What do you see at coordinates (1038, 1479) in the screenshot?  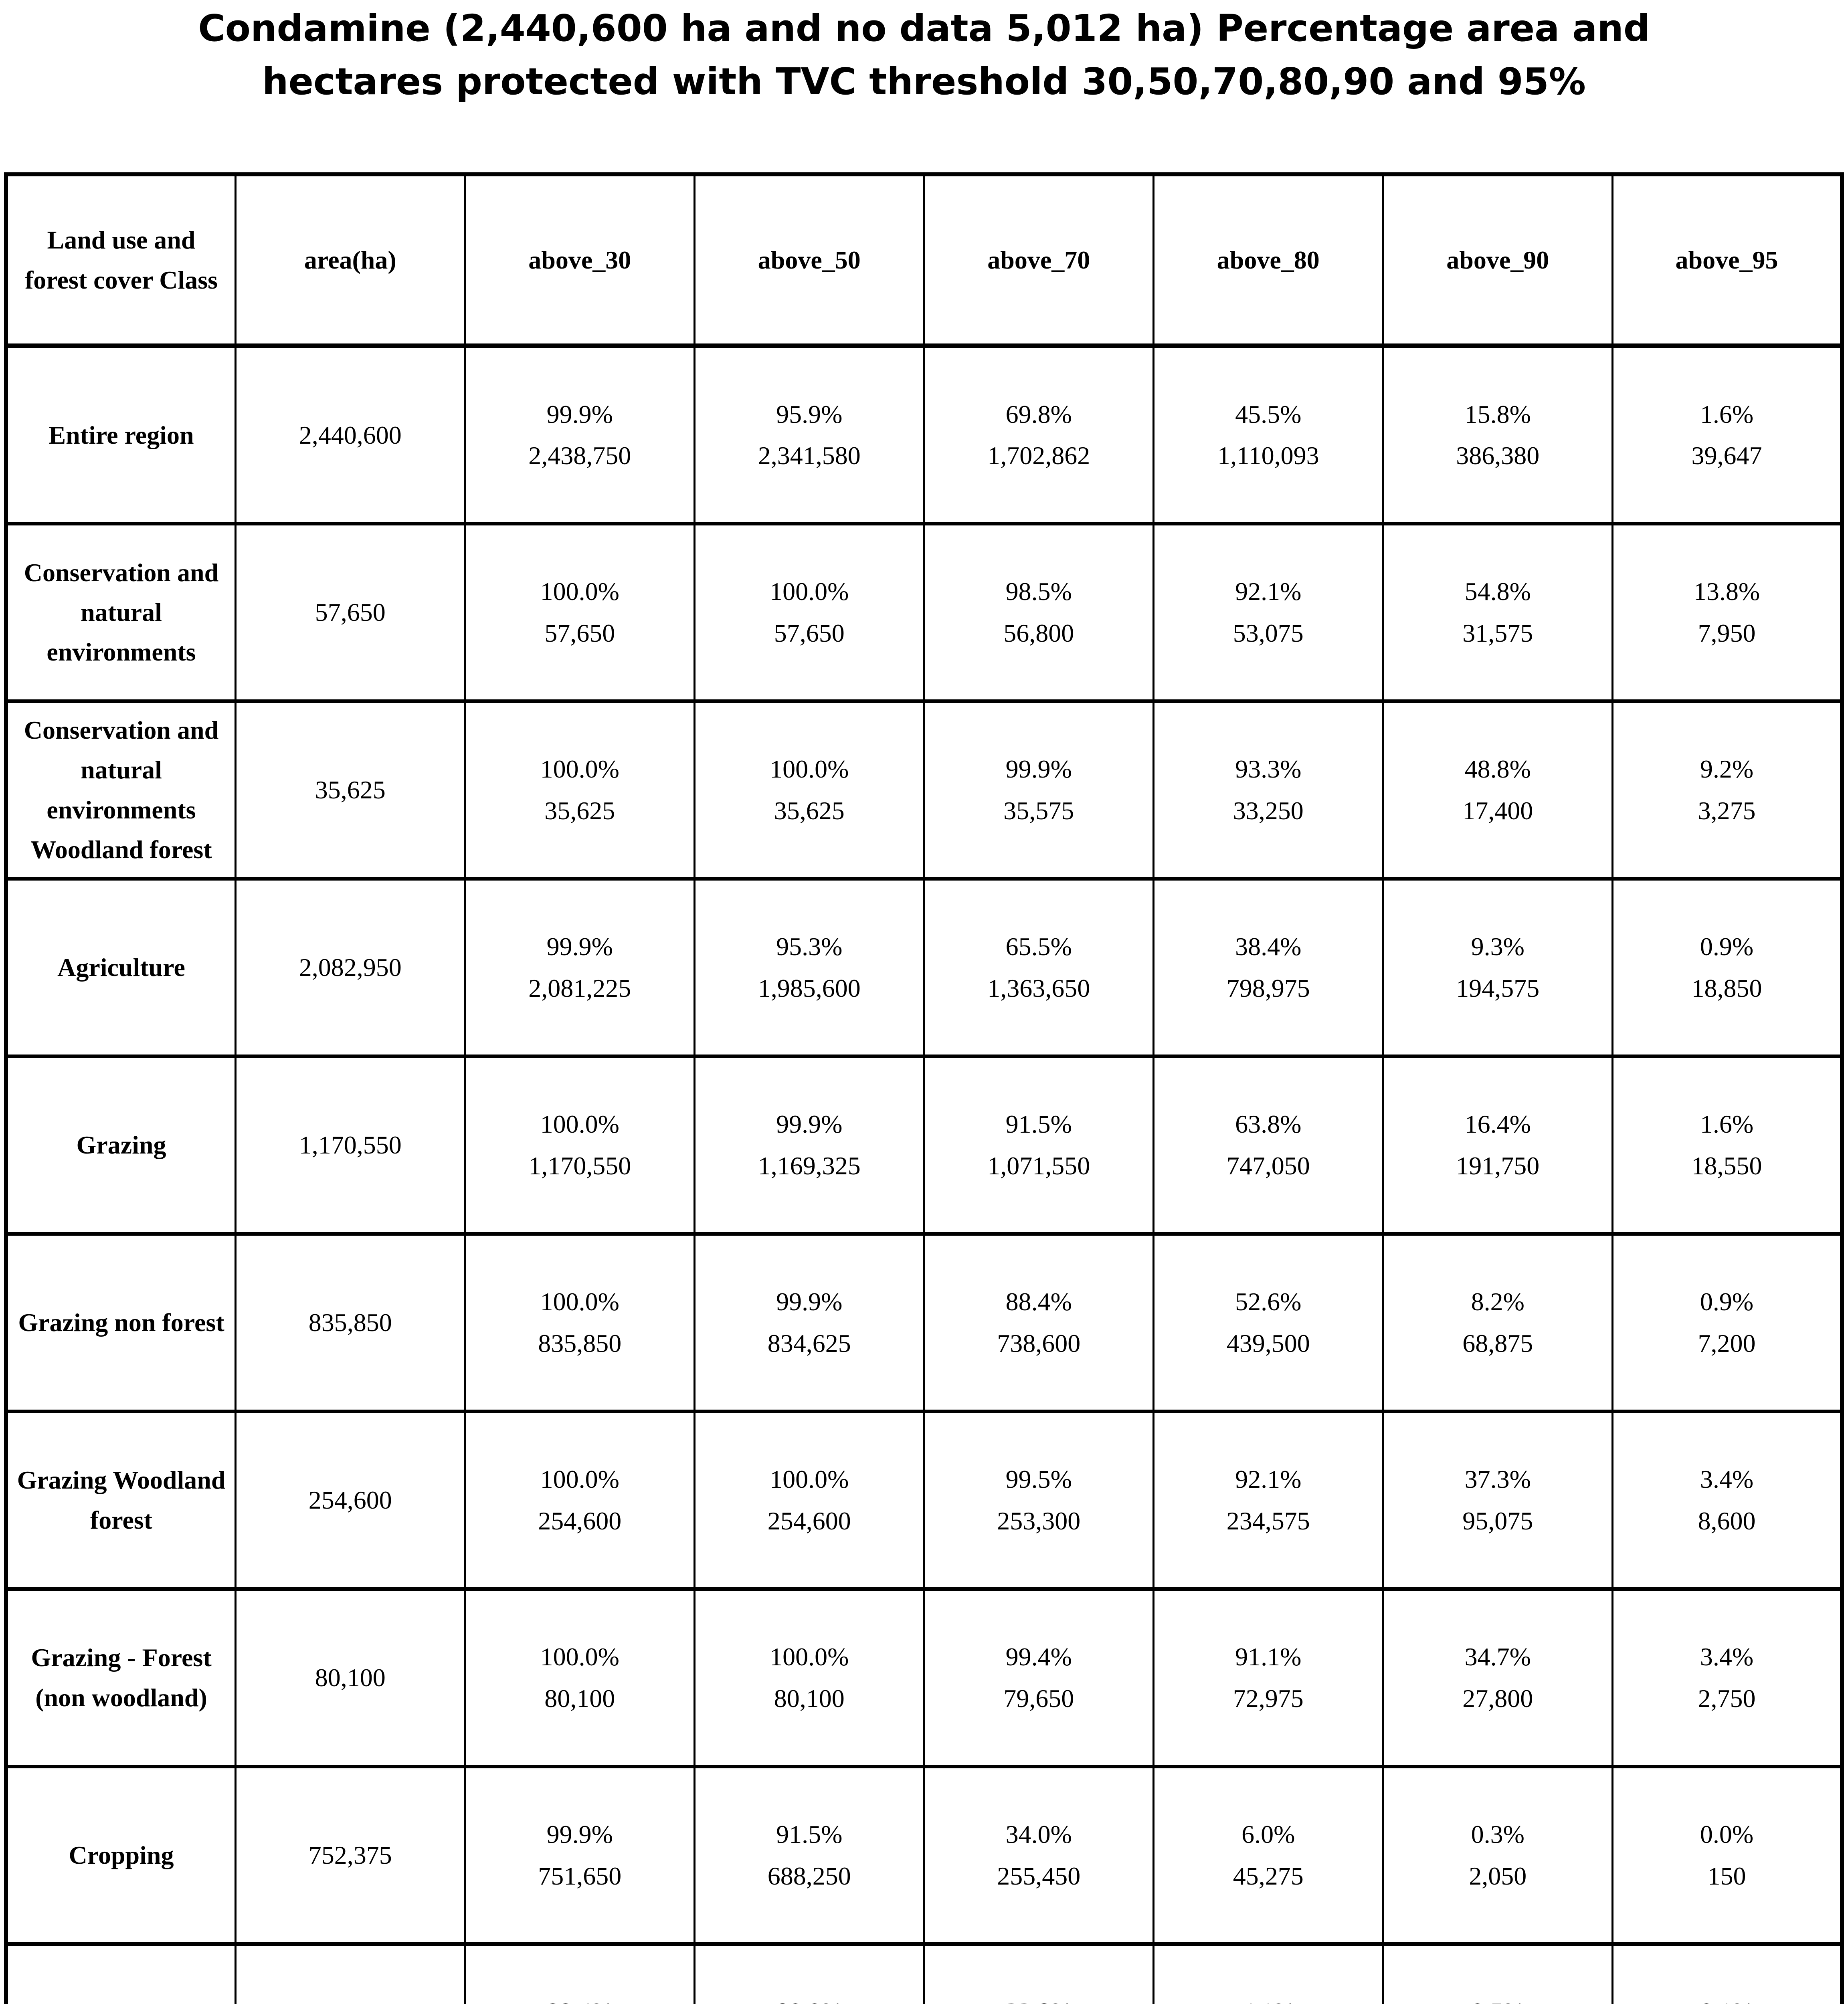 I see `pct-value: 99.5%` at bounding box center [1038, 1479].